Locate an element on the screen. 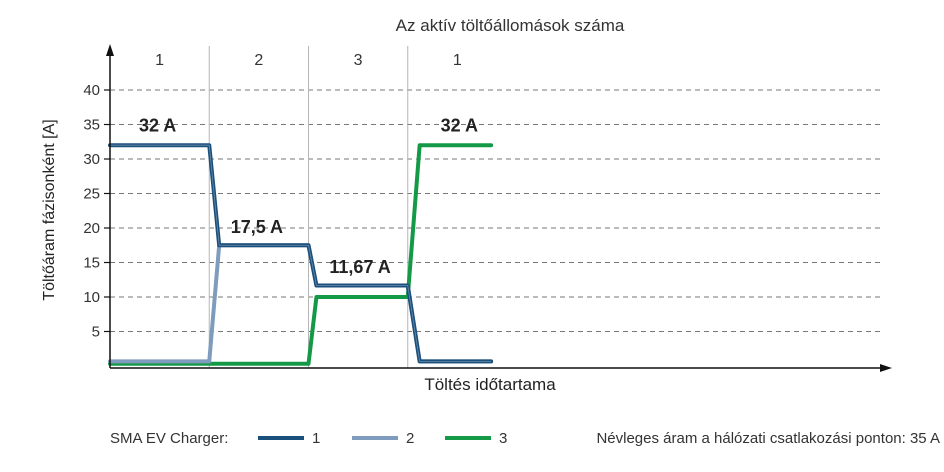  x-axis-label: Töltés időtartama is located at coordinates (490, 384).